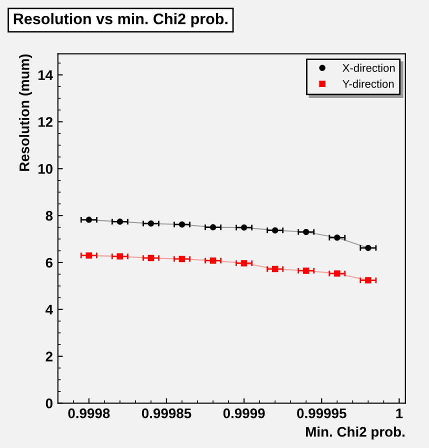 This screenshot has height=448, width=429. What do you see at coordinates (49, 309) in the screenshot?
I see `y-tick-label: 4` at bounding box center [49, 309].